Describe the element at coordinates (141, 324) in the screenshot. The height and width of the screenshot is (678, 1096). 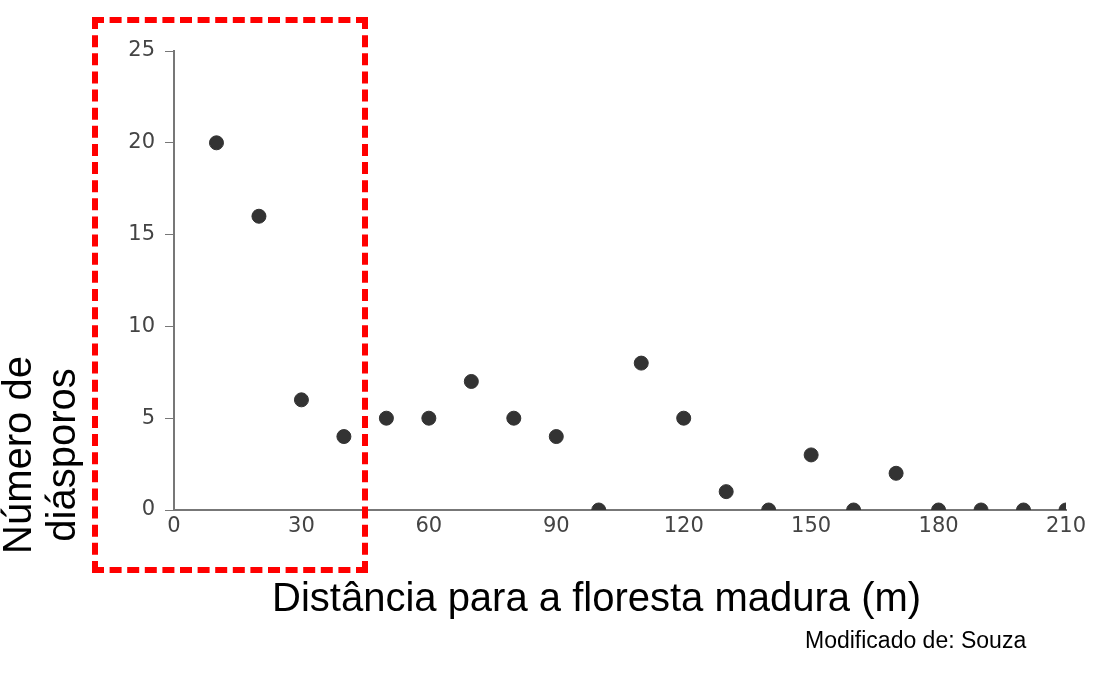
I see `y-tick-label: 10` at that location.